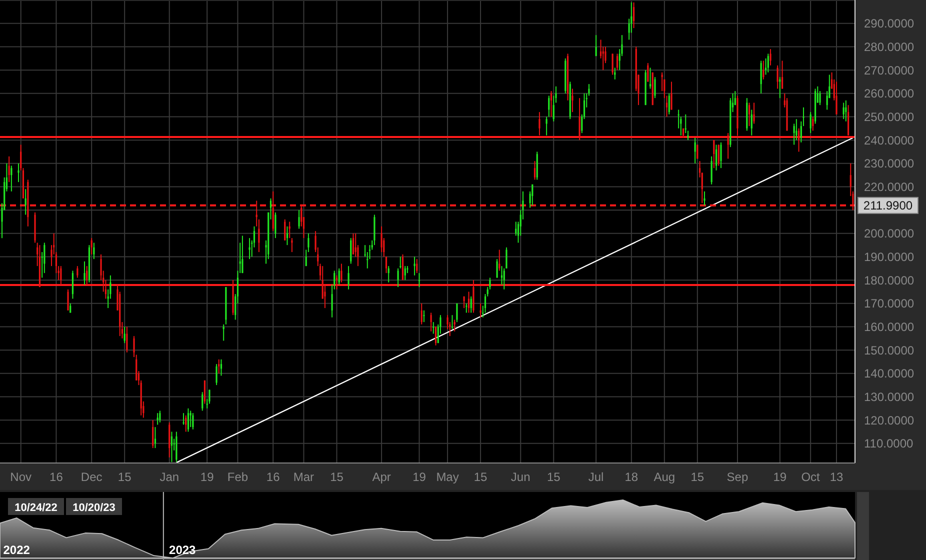 The width and height of the screenshot is (926, 560). Describe the element at coordinates (811, 477) in the screenshot. I see `x-tick-label: Oct` at that location.